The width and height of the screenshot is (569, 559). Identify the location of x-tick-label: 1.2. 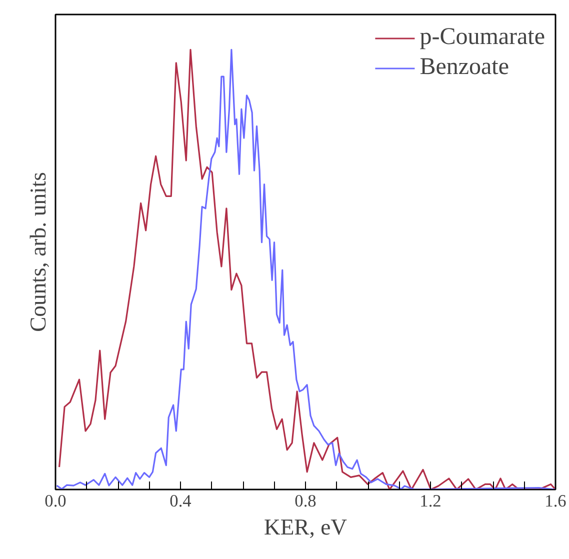
(431, 501).